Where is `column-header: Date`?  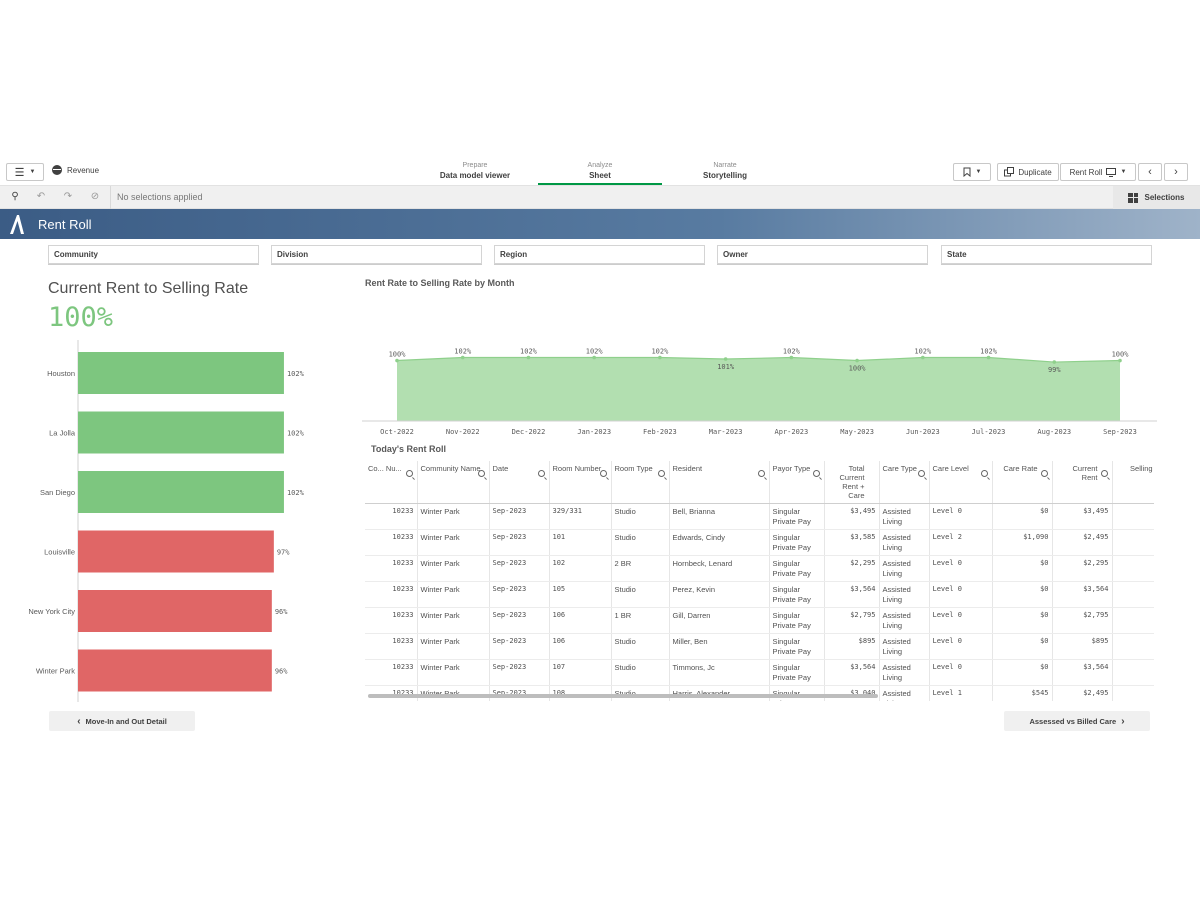
column-header: Date is located at coordinates (519, 482).